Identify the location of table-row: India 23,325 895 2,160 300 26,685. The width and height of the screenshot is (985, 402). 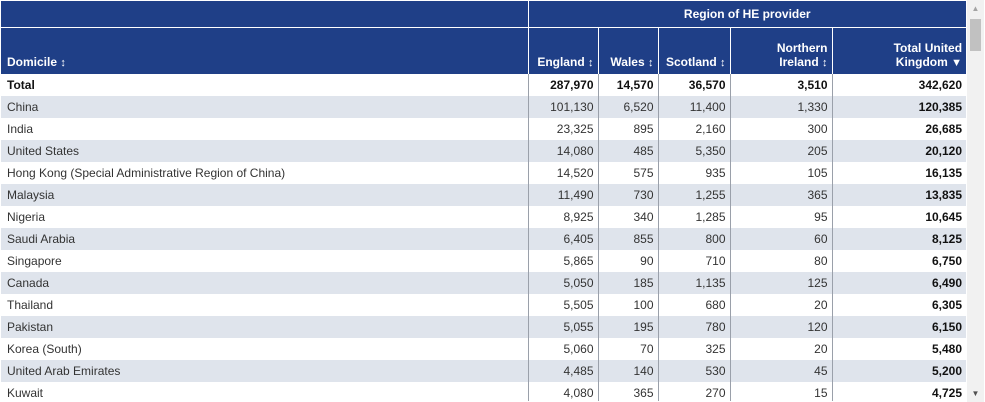
(483, 129).